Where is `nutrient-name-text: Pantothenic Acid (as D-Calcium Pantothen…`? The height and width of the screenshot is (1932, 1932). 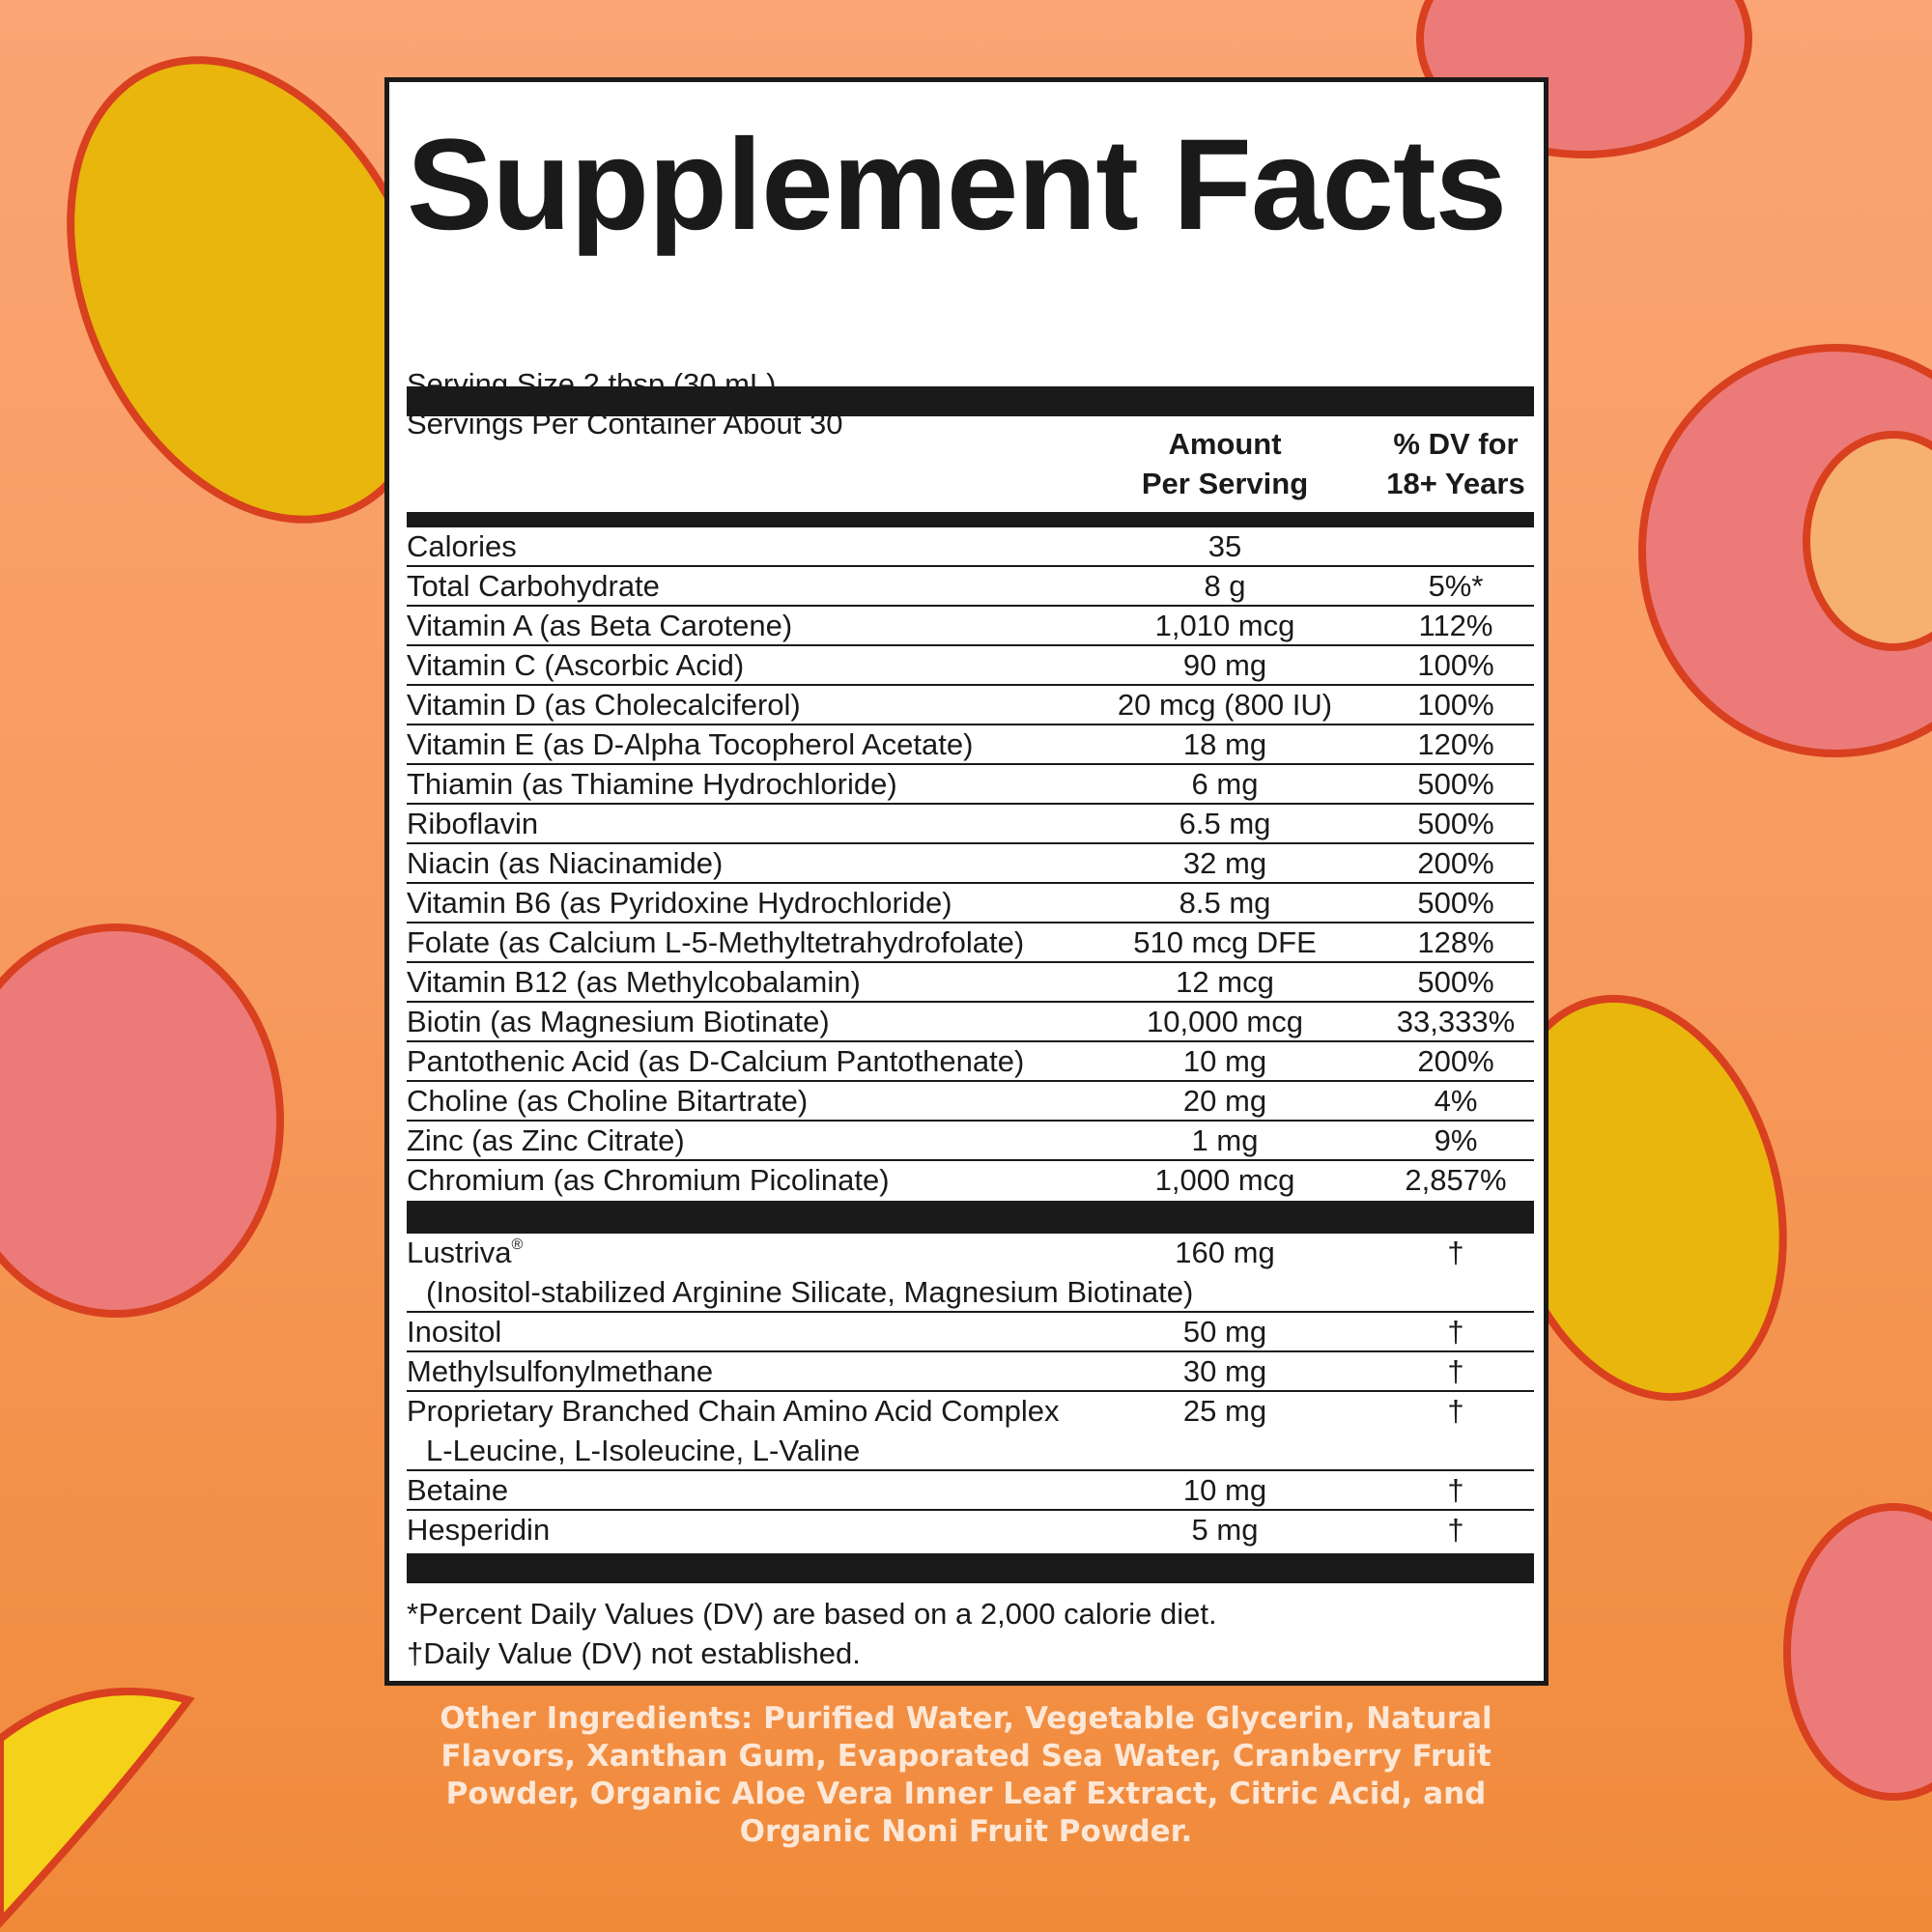 nutrient-name-text: Pantothenic Acid (as D-Calcium Pantothen… is located at coordinates (716, 1061).